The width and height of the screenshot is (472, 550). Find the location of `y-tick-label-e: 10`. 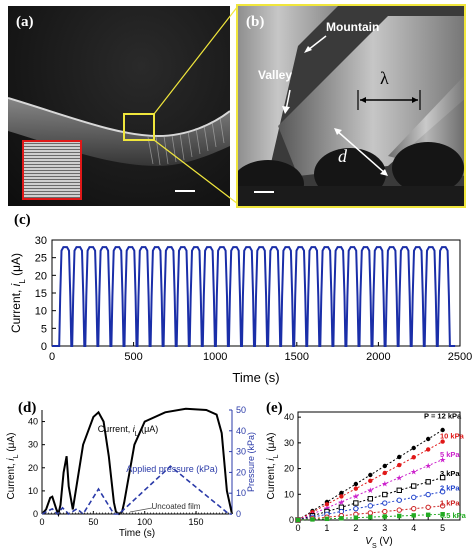

y-tick-label-e: 10 is located at coordinates (289, 494).